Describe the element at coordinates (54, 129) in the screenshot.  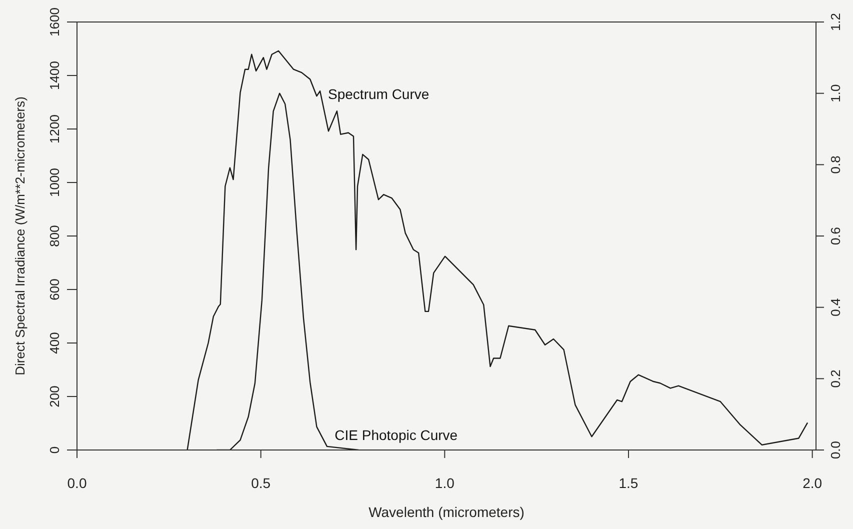
I see `y-tick-label: 1200` at that location.